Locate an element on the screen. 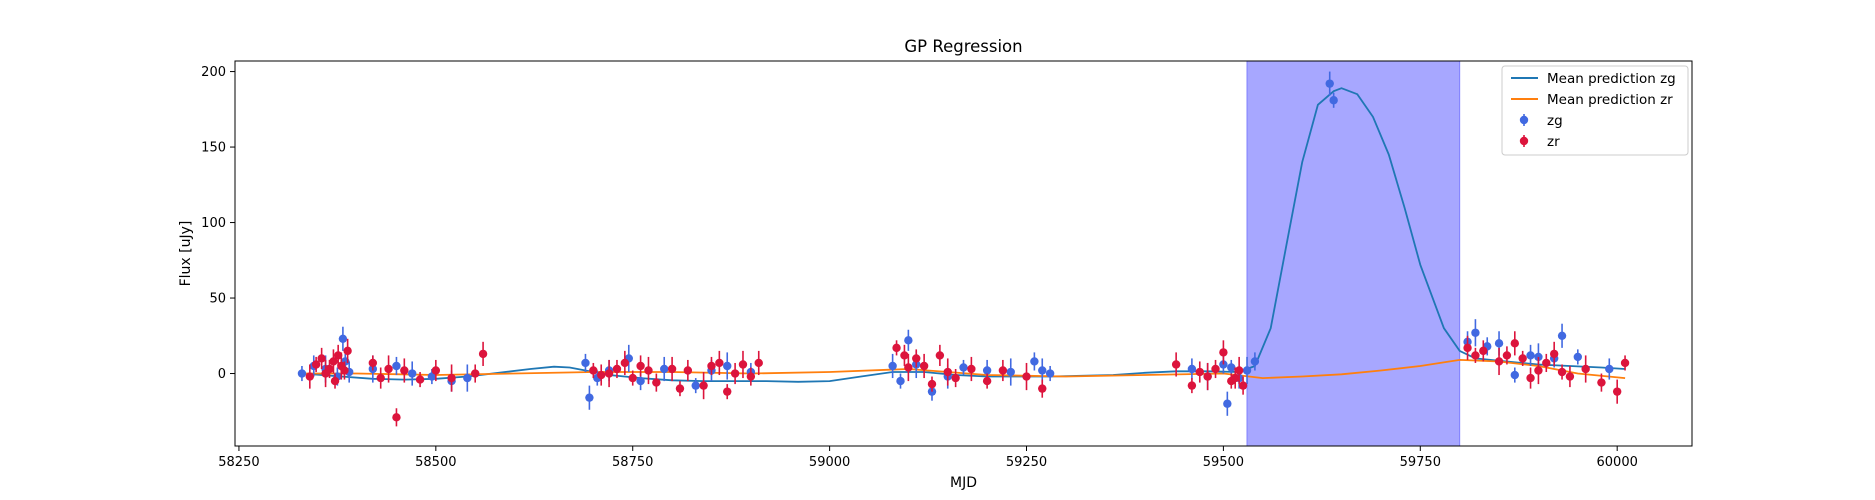 The image size is (1875, 500). series-line is located at coordinates (963, 369).